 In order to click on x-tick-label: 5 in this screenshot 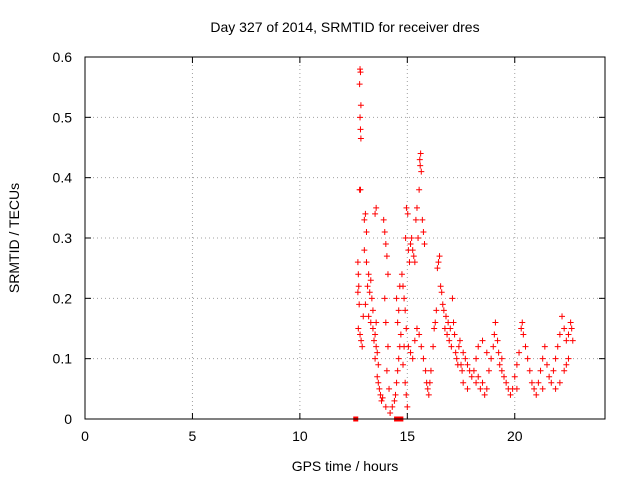, I will do `click(193, 436)`.